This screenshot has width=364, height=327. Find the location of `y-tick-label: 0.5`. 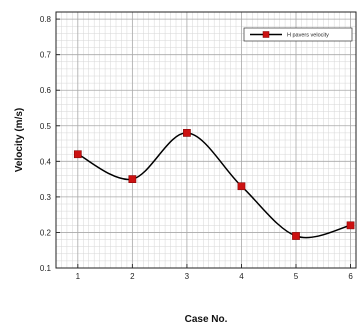

y-tick-label: 0.5 is located at coordinates (46, 126).